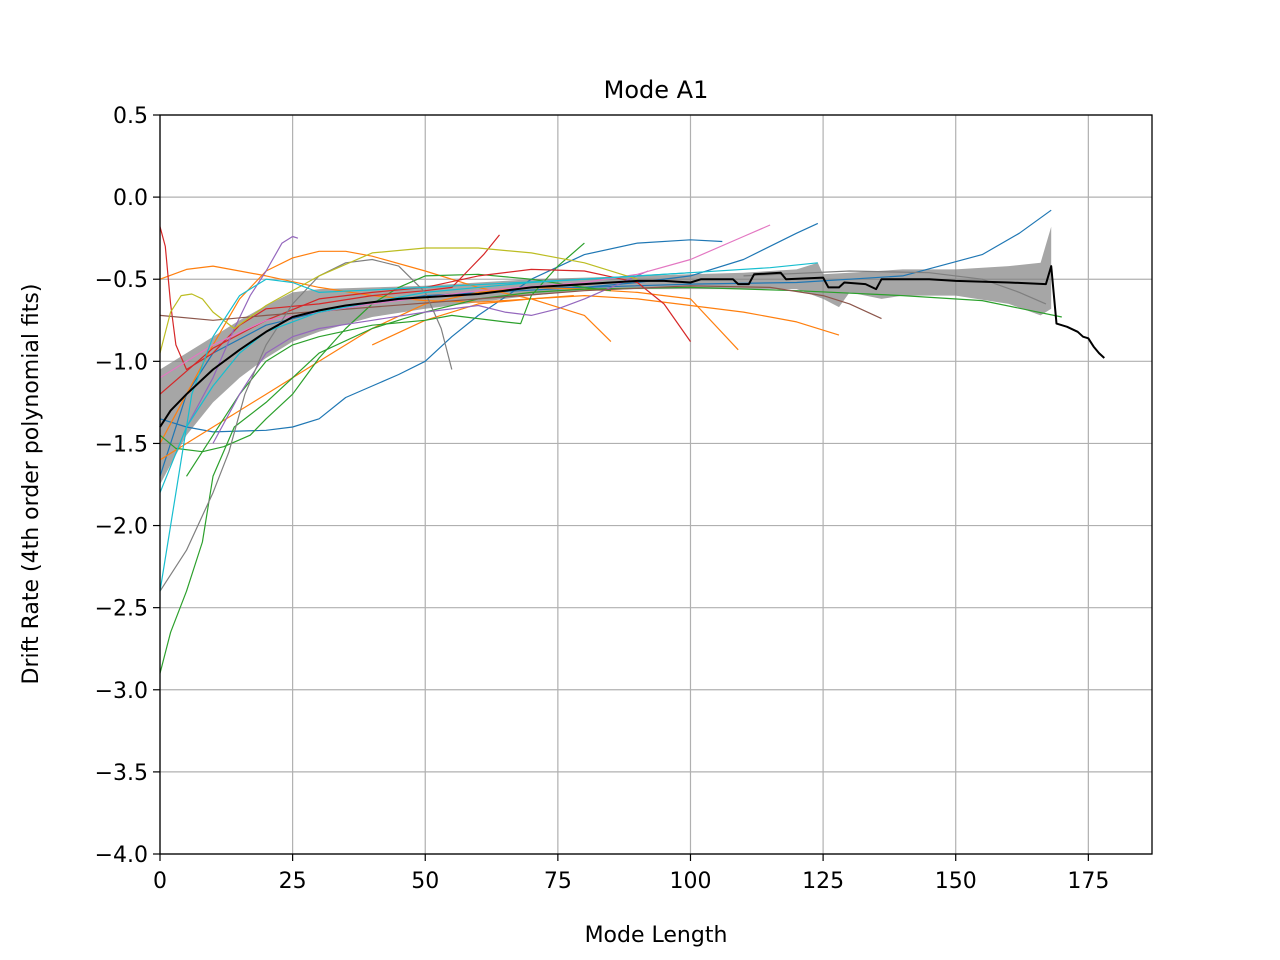  I want to click on y-tick-label: 0.5, so click(130, 116).